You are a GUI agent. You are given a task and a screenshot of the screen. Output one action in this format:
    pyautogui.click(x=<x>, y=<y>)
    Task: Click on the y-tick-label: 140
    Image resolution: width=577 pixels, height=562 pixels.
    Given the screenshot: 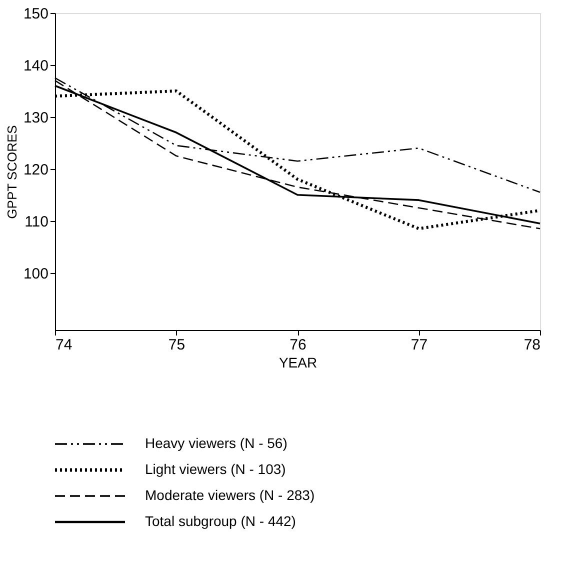 What is the action you would take?
    pyautogui.click(x=35, y=65)
    